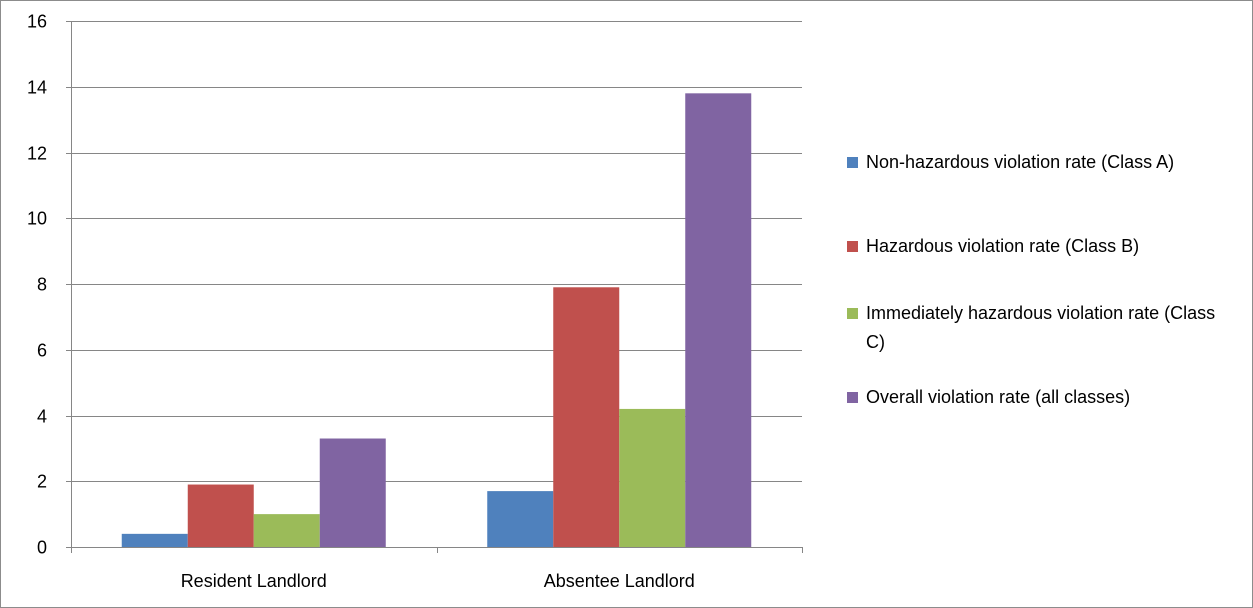 This screenshot has width=1253, height=608. I want to click on y-tick-label: 8, so click(42, 285).